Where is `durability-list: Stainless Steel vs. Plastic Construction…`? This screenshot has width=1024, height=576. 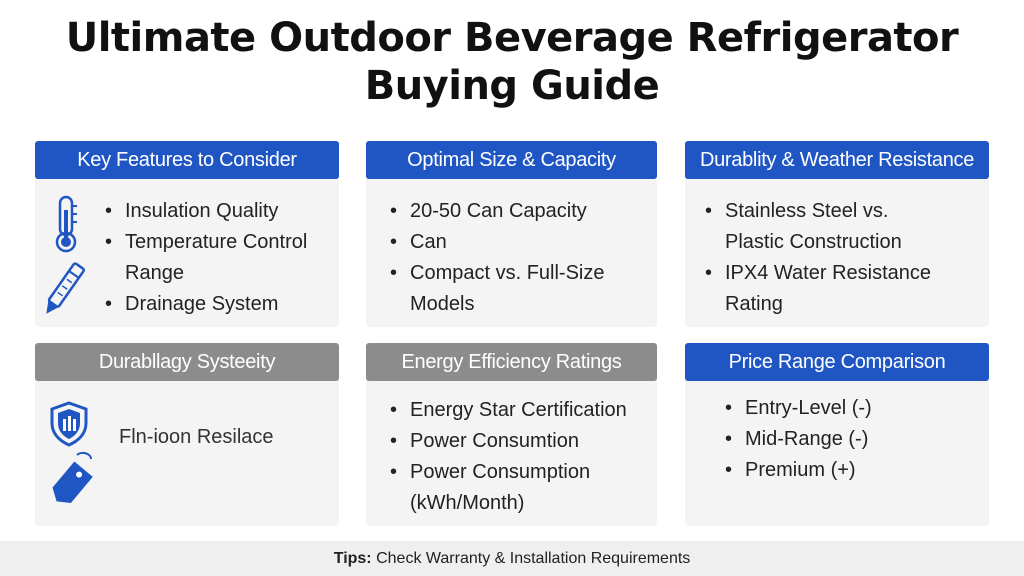
durability-list: Stainless Steel vs. Plastic Construction… is located at coordinates (816, 258).